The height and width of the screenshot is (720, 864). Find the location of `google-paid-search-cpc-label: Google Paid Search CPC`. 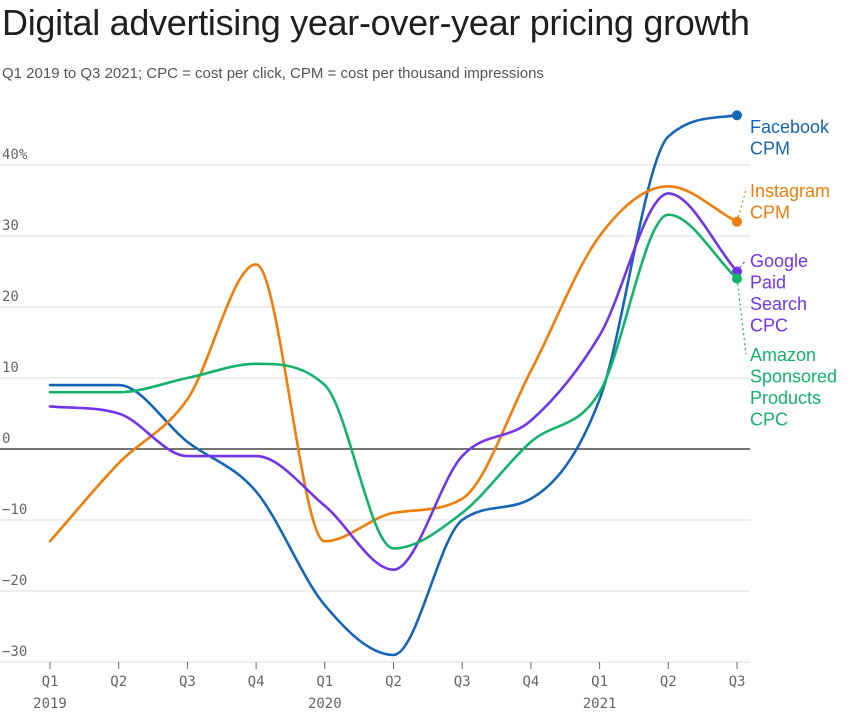

google-paid-search-cpc-label: Google Paid Search CPC is located at coordinates (779, 293).